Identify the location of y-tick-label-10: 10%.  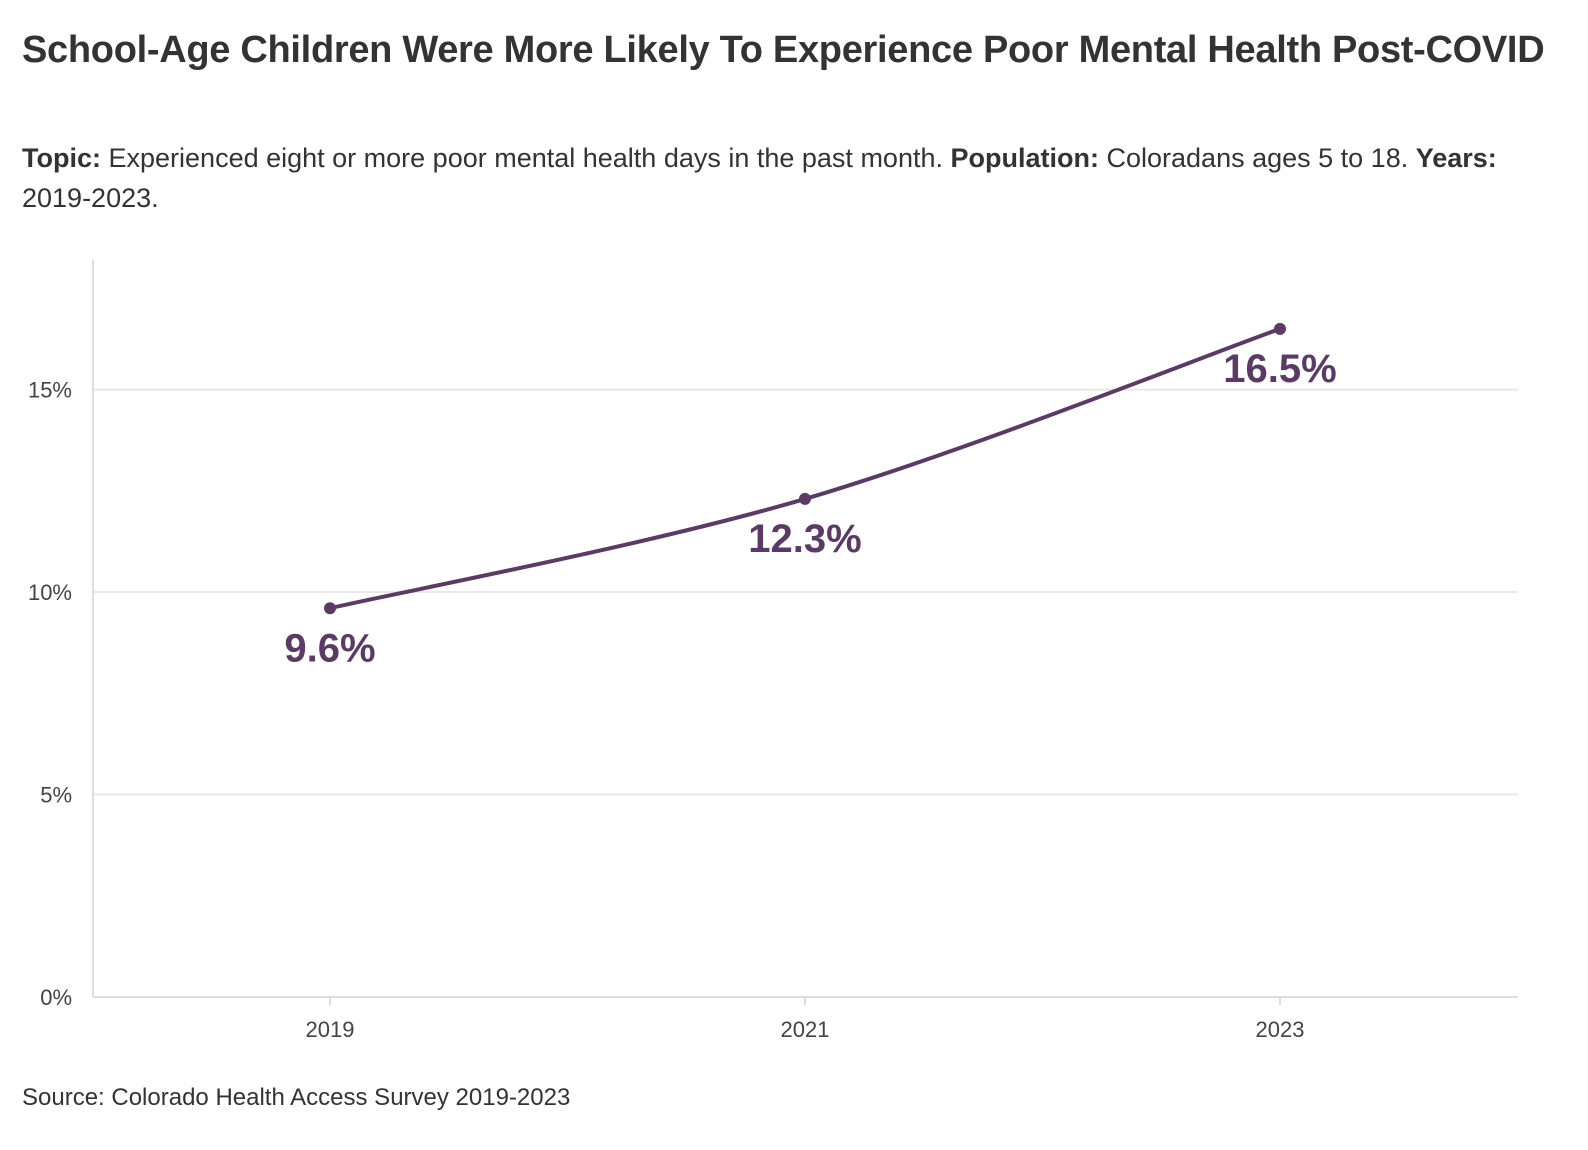
(50, 592).